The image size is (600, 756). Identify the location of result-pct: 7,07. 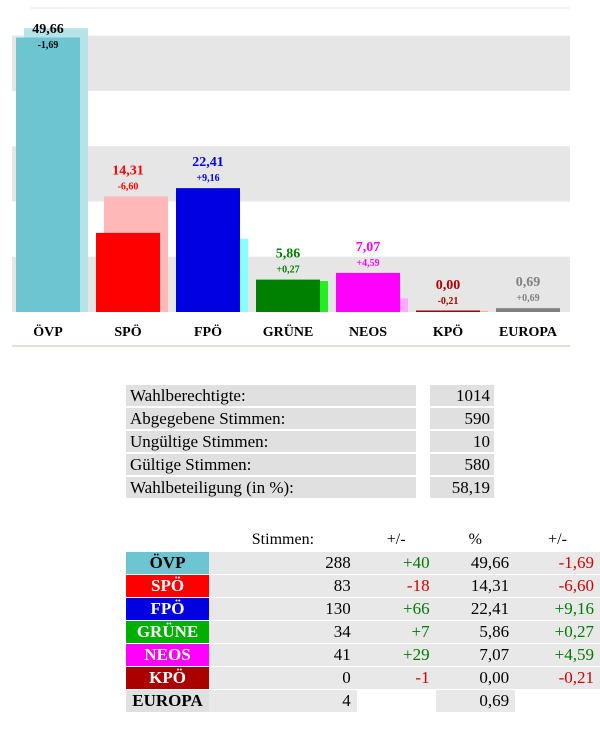
(475, 655).